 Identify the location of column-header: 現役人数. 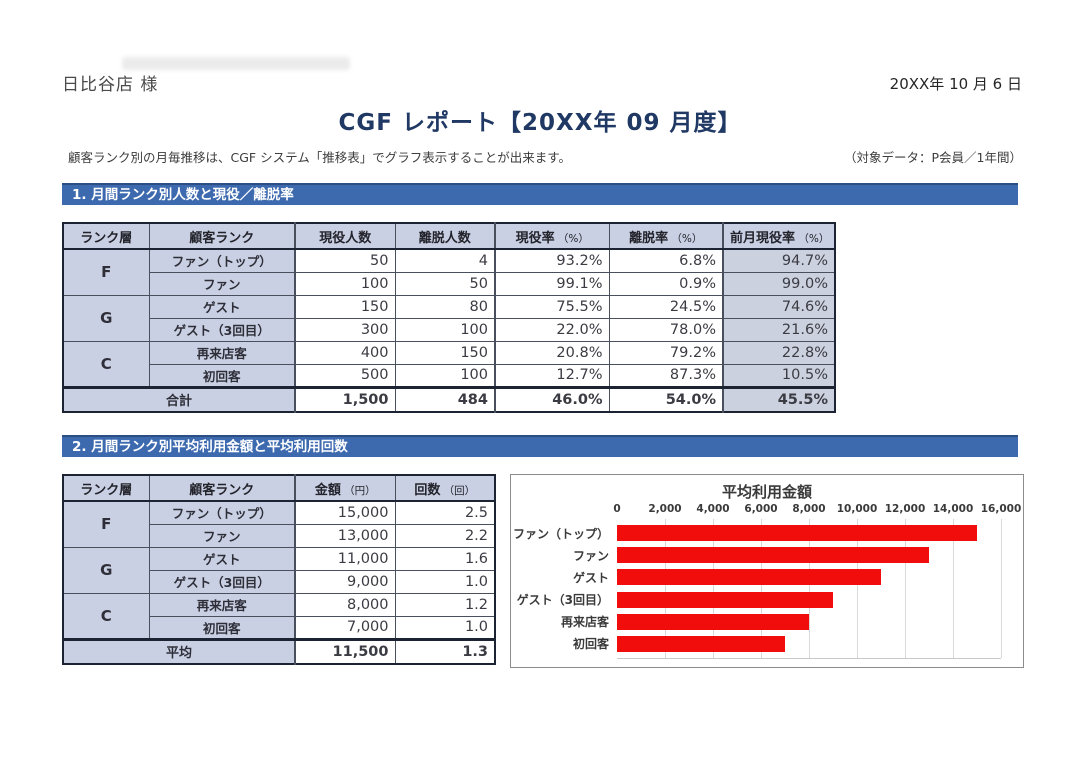
(345, 236).